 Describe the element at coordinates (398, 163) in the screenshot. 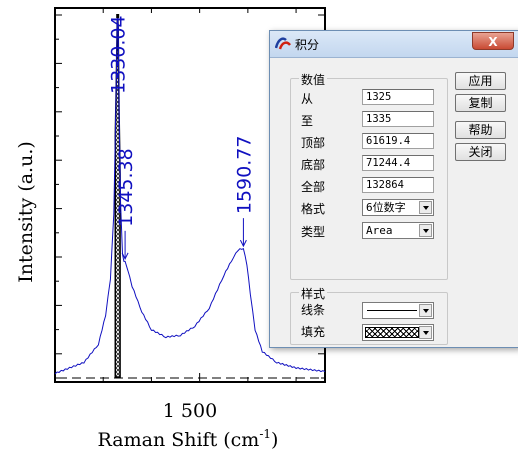

I see `bottom-field: 71244.4` at that location.